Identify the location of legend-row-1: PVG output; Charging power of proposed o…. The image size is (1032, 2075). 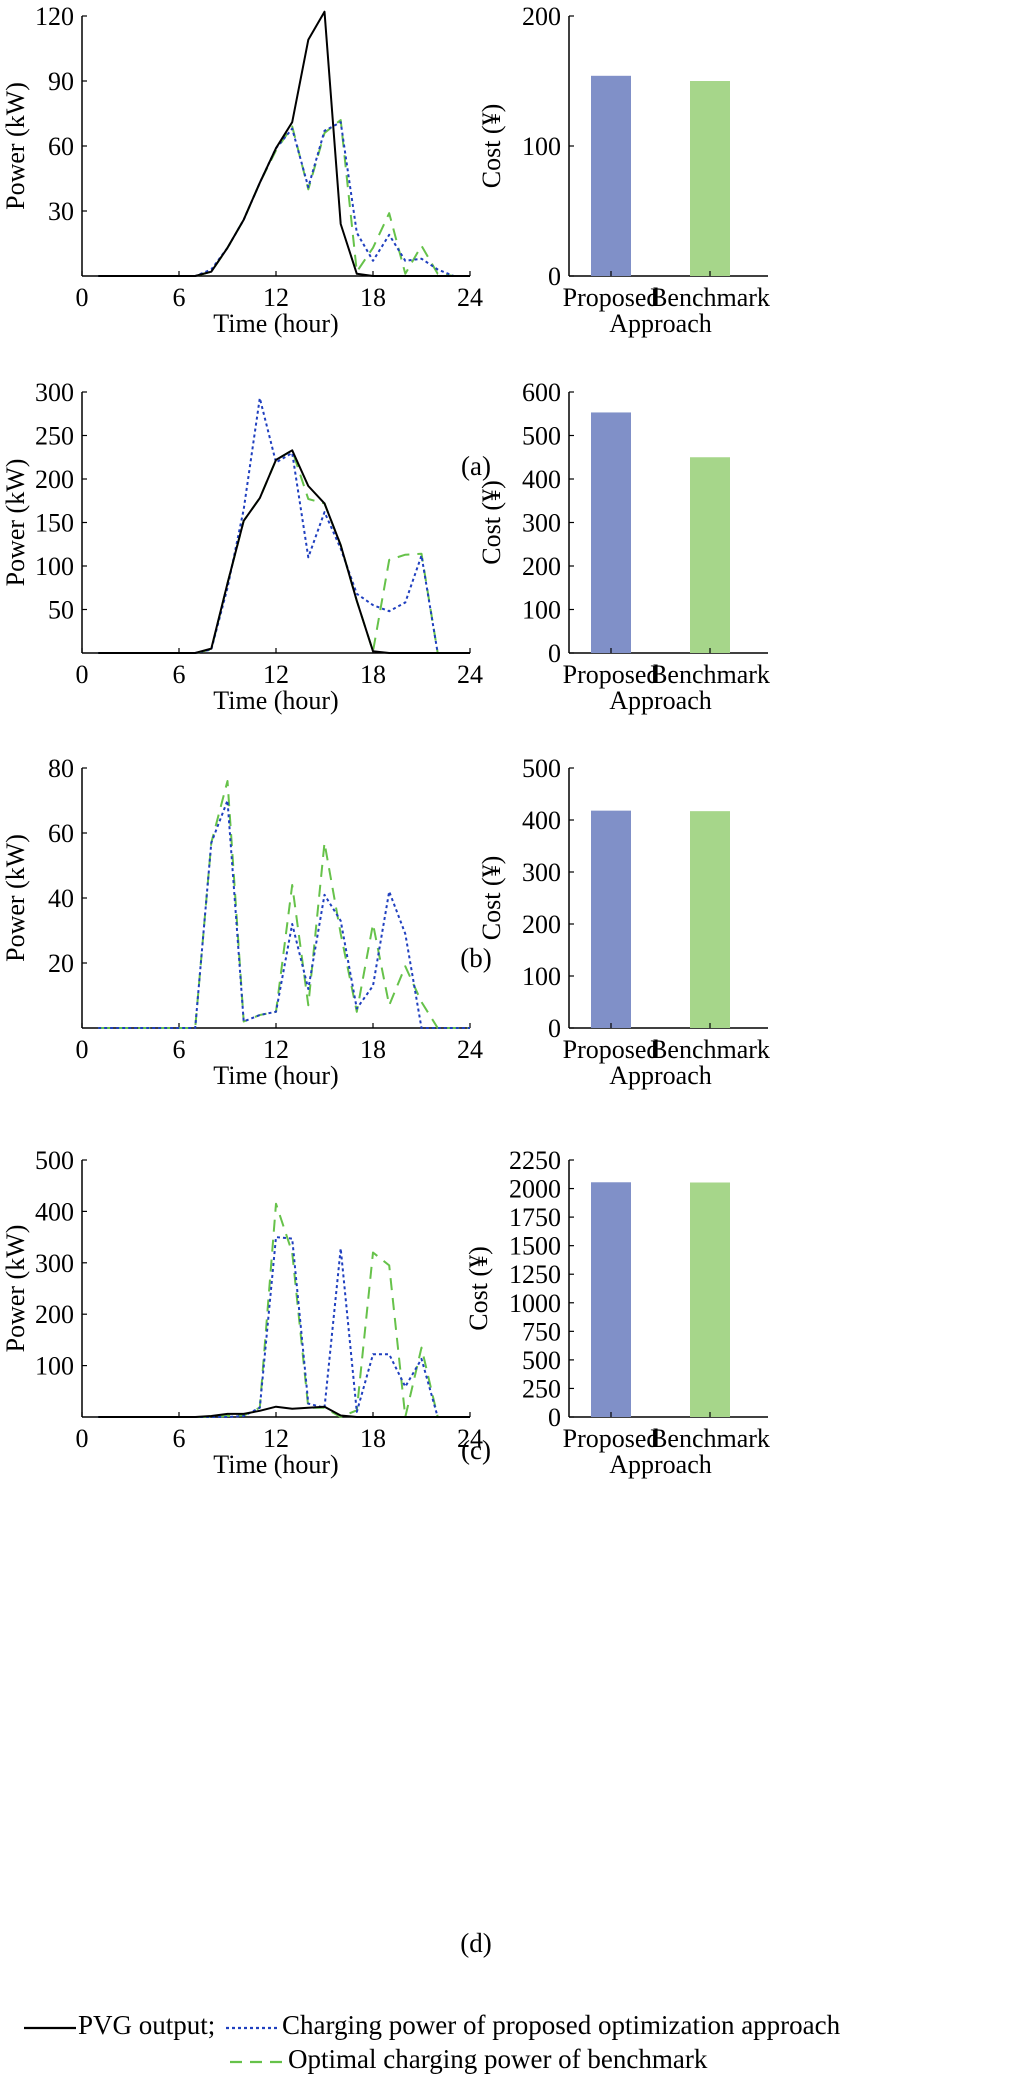
(431, 2025).